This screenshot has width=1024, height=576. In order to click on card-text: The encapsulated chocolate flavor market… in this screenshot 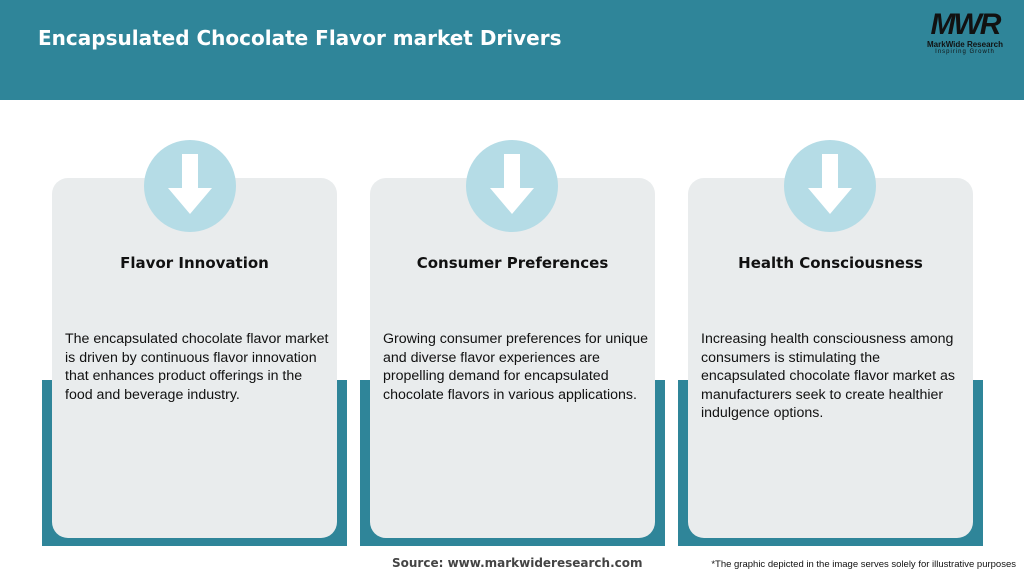, I will do `click(197, 367)`.